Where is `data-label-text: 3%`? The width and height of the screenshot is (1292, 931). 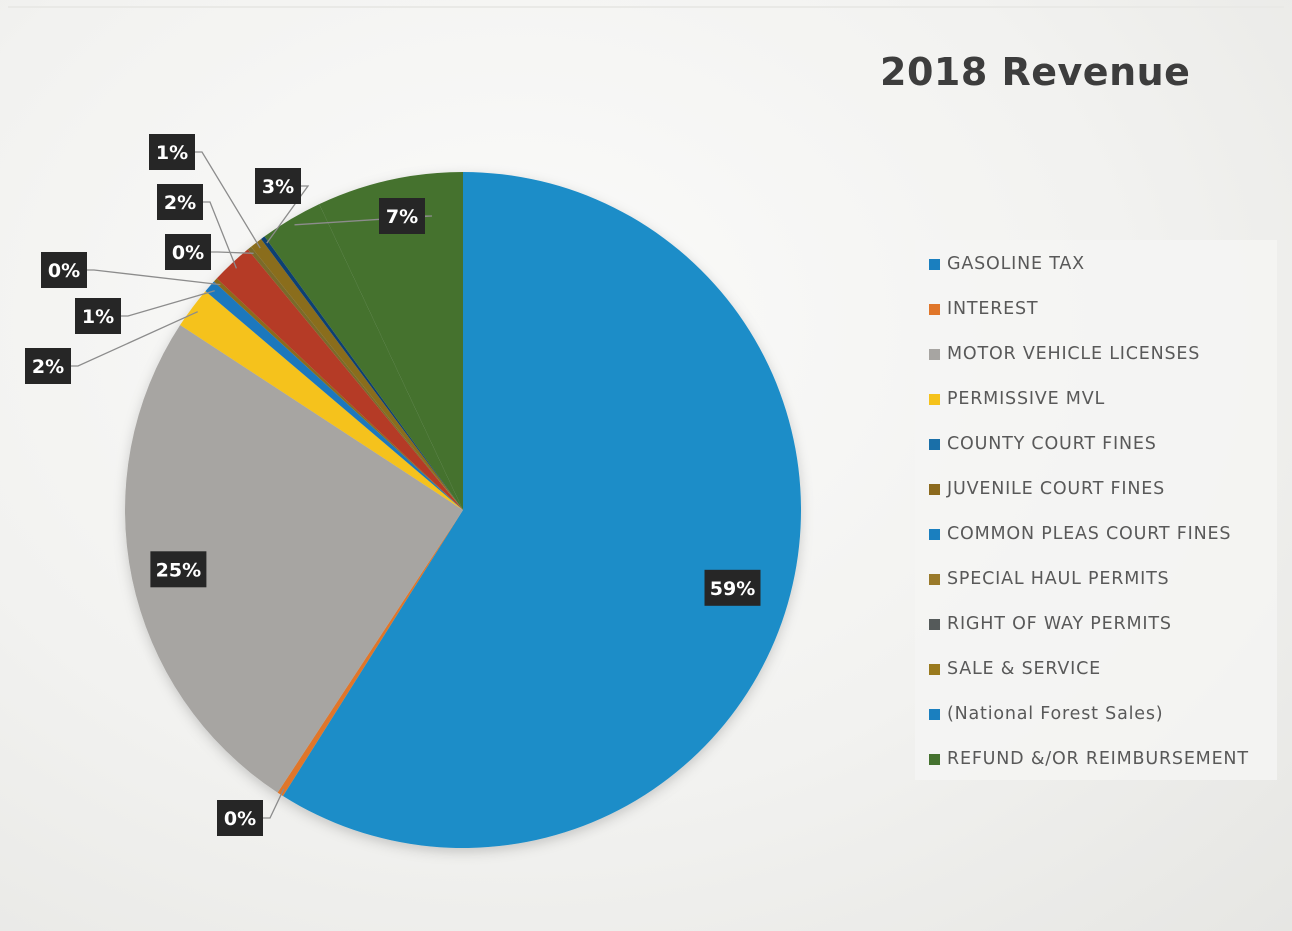
data-label-text: 3% is located at coordinates (278, 187).